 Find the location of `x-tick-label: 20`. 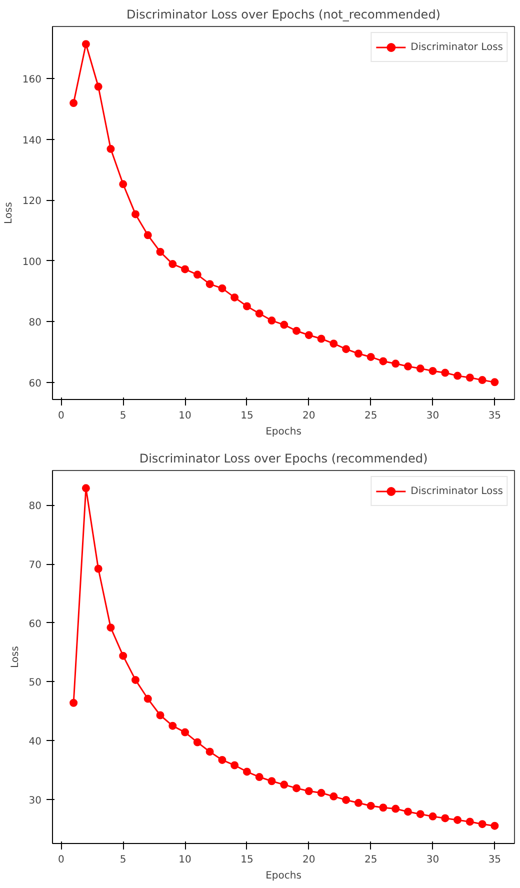

x-tick-label: 20 is located at coordinates (309, 860).